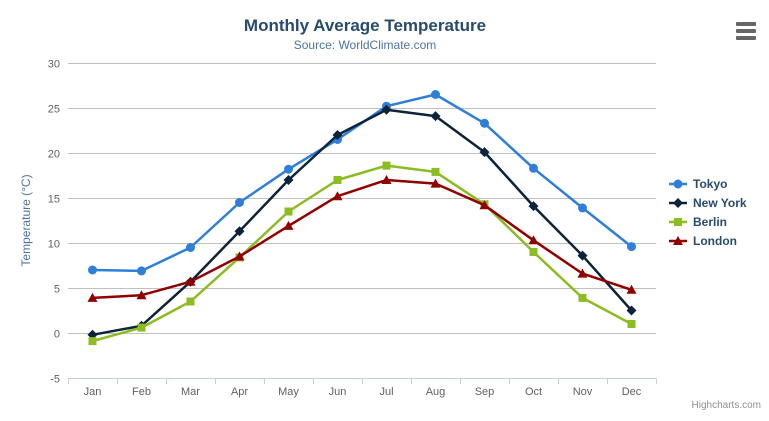  I want to click on legend-symbol-tokyo, so click(678, 183).